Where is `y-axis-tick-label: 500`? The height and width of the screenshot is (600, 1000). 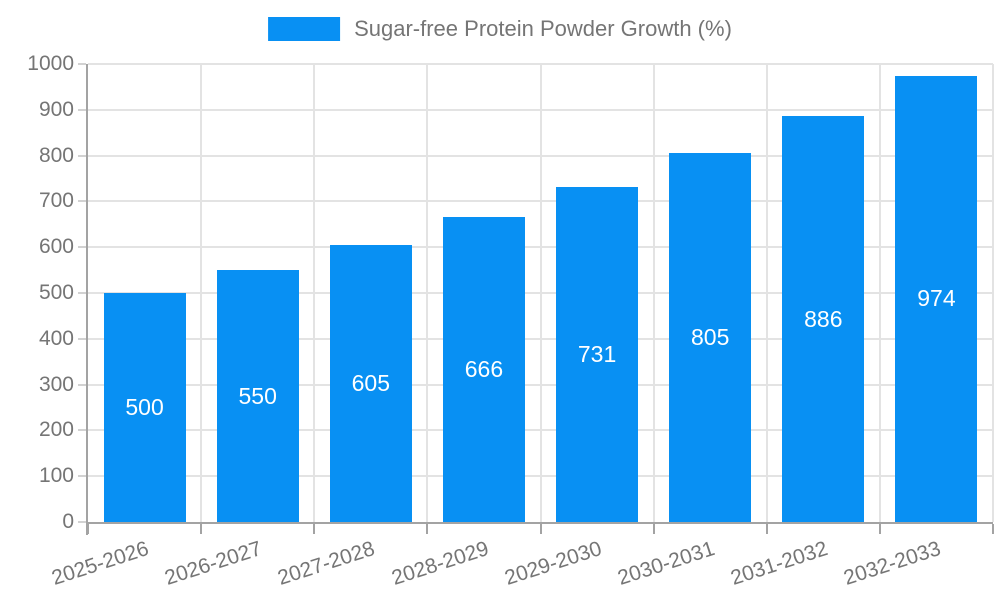
y-axis-tick-label: 500 is located at coordinates (56, 292).